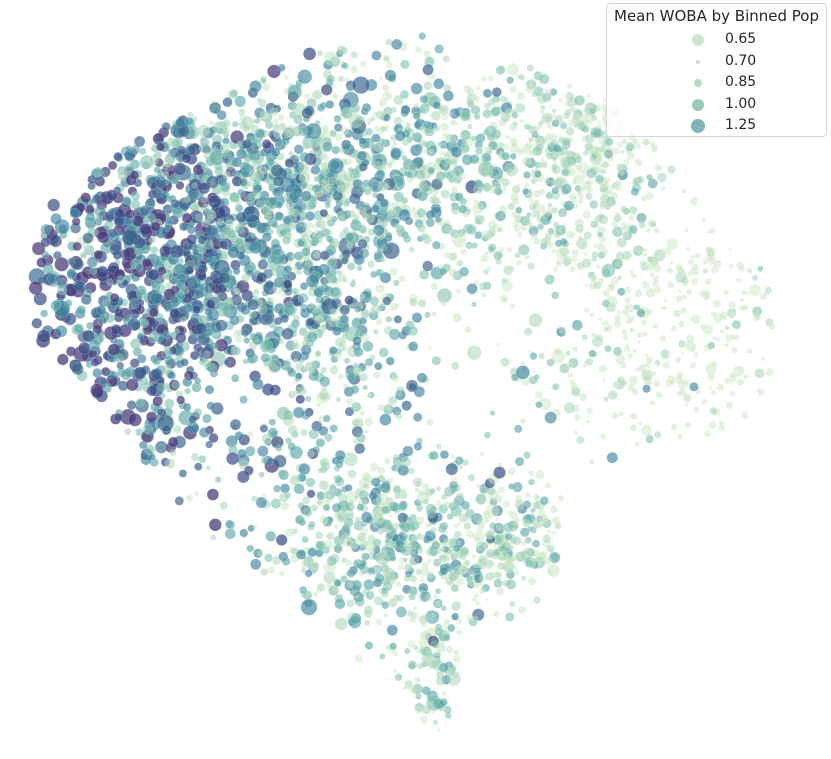 The image size is (831, 759). Describe the element at coordinates (741, 60) in the screenshot. I see `legend-label: 0.70` at that location.